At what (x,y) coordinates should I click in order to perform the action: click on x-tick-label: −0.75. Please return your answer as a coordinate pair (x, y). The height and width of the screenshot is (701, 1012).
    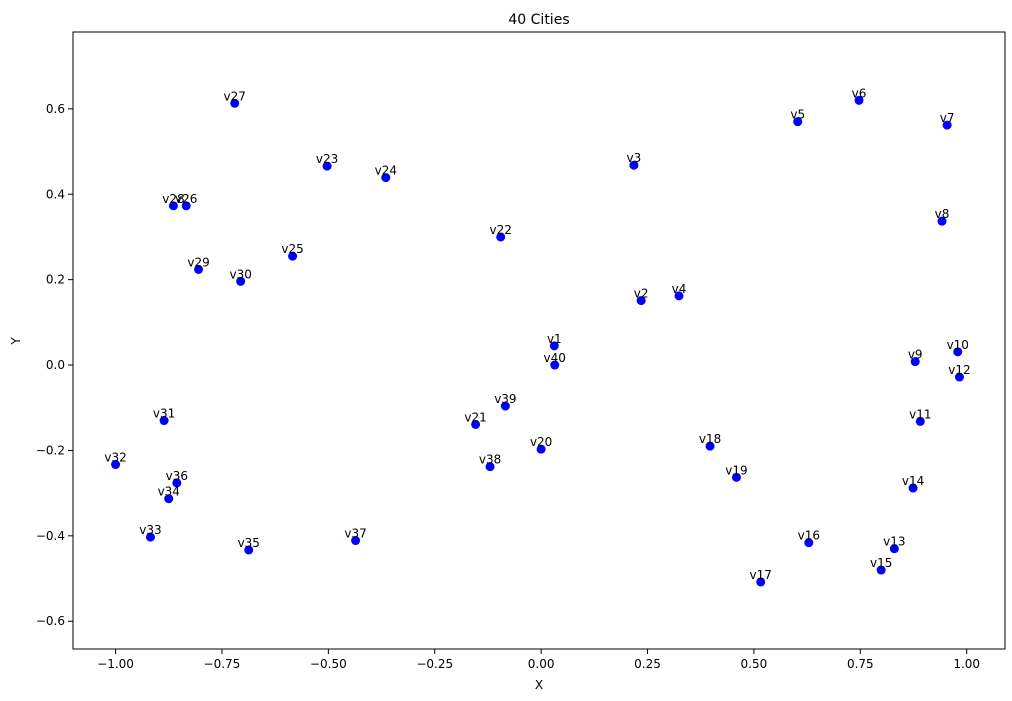
    Looking at the image, I should click on (222, 664).